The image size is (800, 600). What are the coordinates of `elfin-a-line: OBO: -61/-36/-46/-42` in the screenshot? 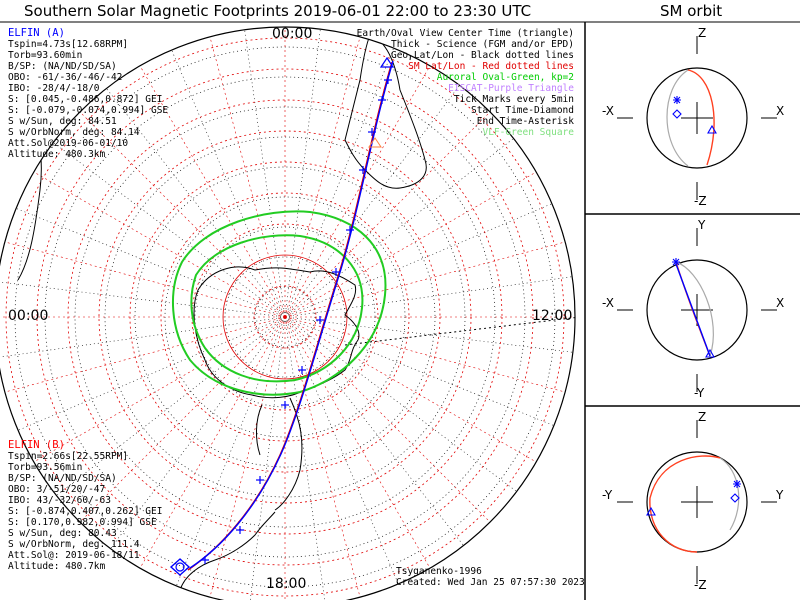 It's located at (65, 77).